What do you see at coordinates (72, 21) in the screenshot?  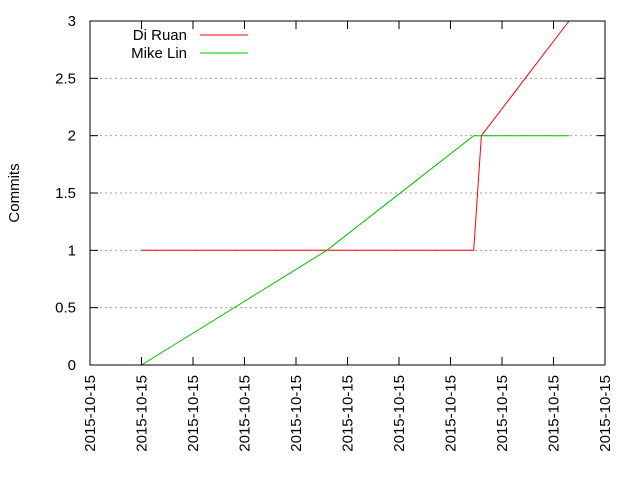 I see `y-tick-label: 3` at bounding box center [72, 21].